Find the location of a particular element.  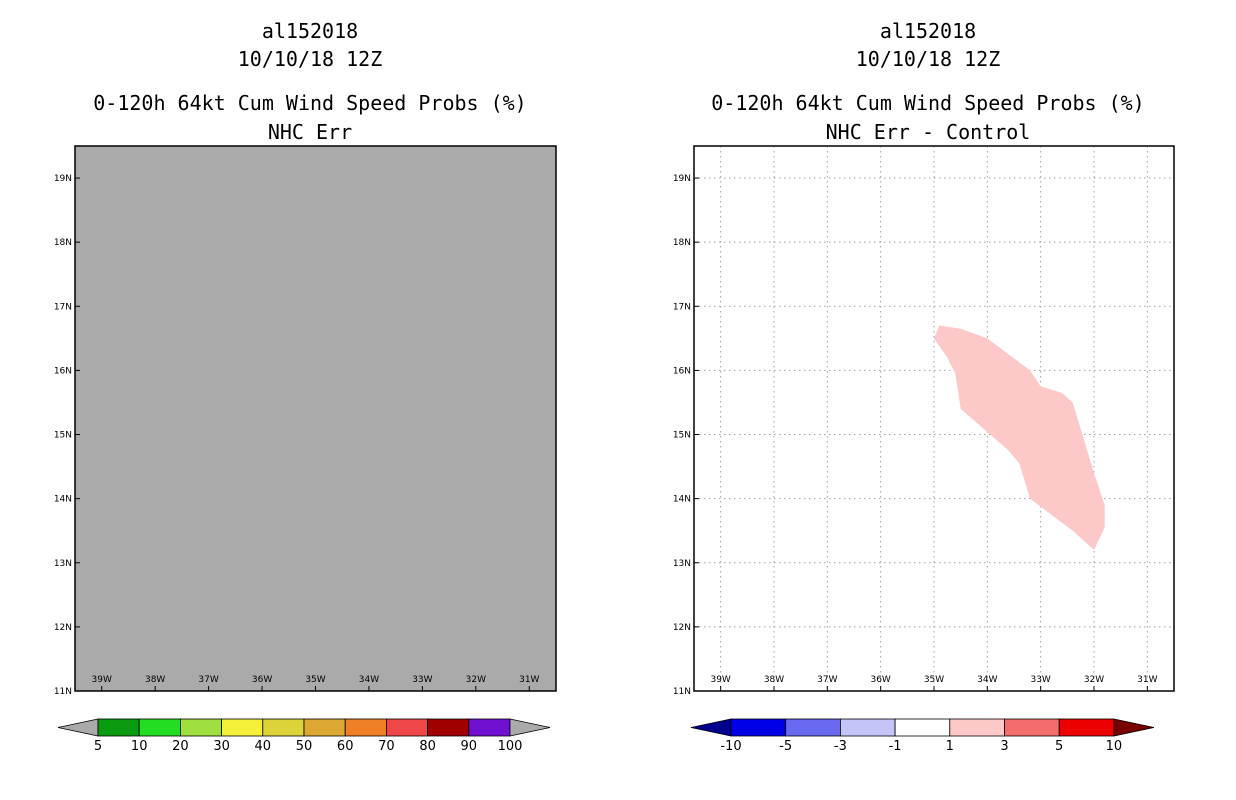

left-date: 10/10/18 12Z is located at coordinates (310, 59).